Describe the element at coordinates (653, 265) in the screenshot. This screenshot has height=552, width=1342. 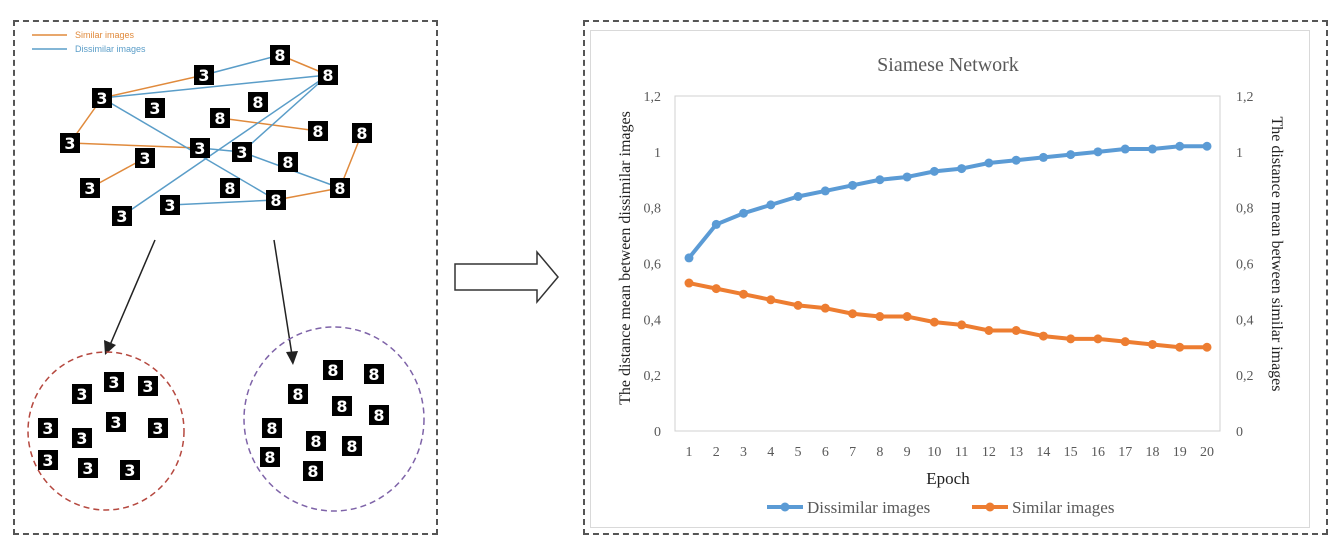
I see `y-tick-left-label: 0,6` at that location.